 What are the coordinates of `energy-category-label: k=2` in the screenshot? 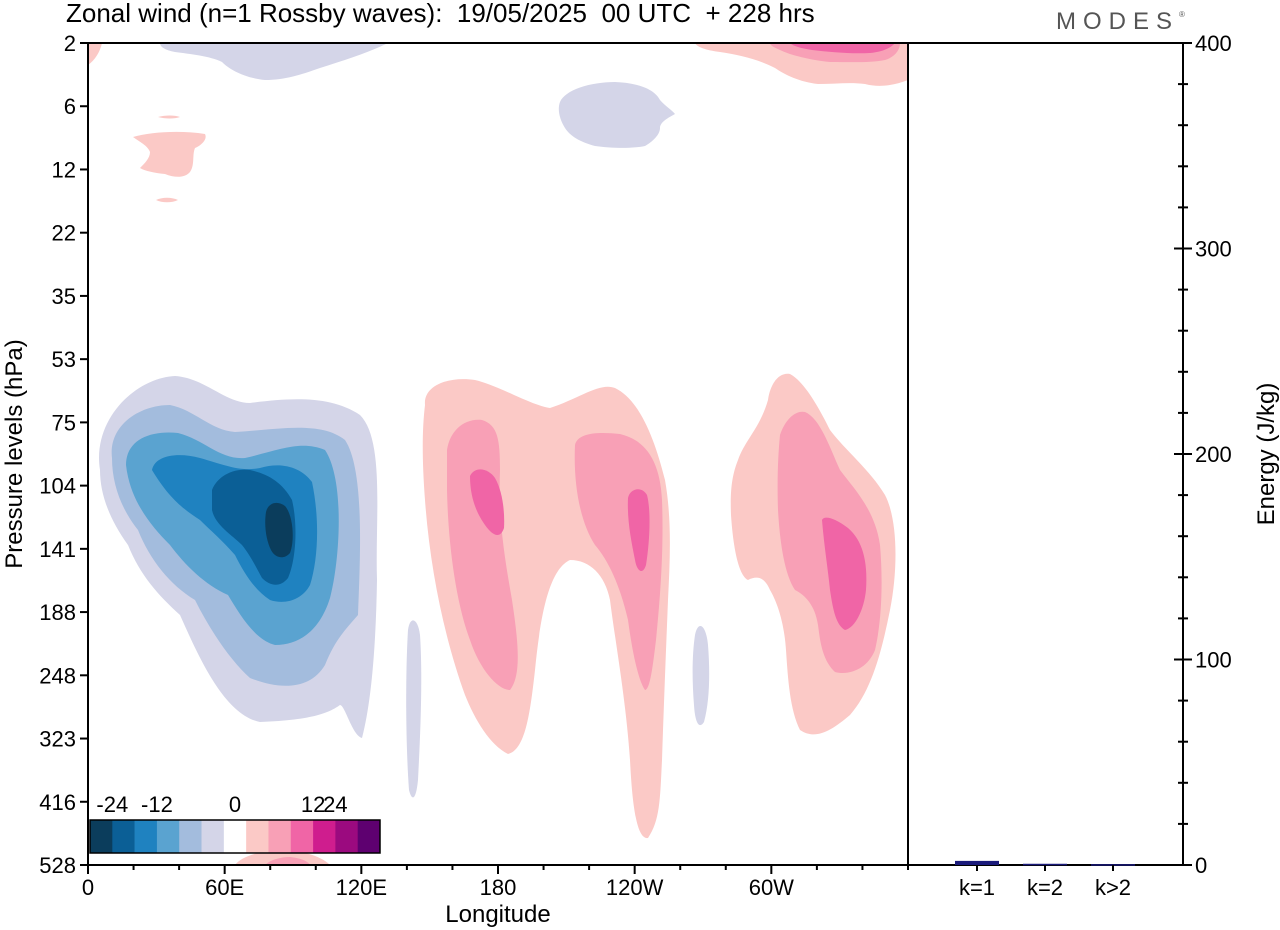 It's located at (1045, 887).